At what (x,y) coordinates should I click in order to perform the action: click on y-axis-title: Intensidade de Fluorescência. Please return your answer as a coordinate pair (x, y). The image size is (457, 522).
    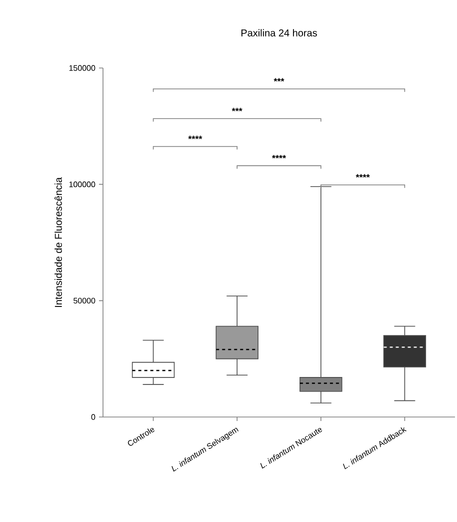
    Looking at the image, I should click on (58, 242).